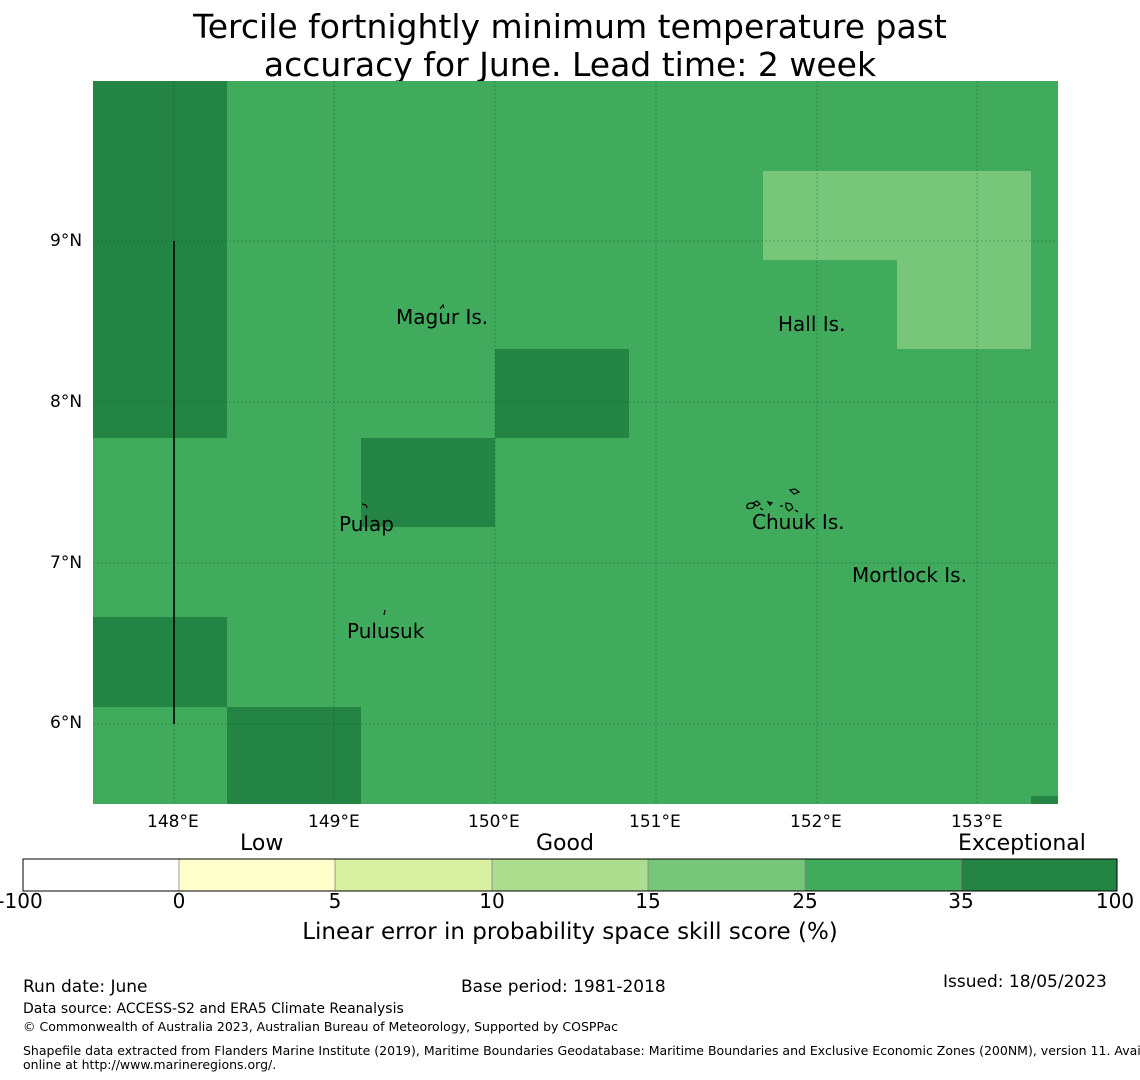  Describe the element at coordinates (565, 843) in the screenshot. I see `colorbar-category-good: Good` at that location.